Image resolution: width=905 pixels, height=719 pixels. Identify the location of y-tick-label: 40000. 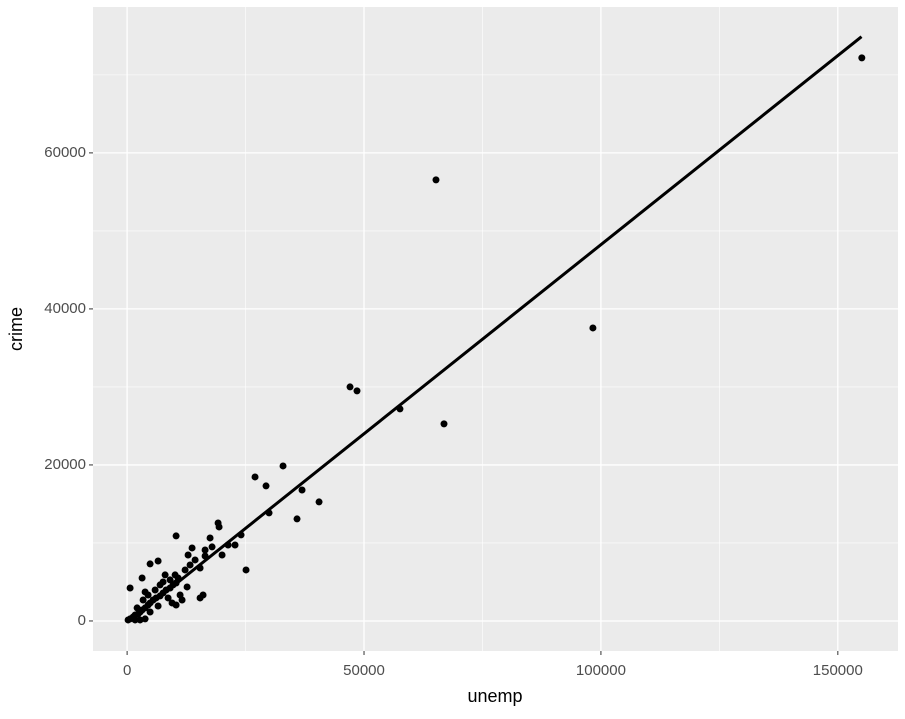
(65, 308).